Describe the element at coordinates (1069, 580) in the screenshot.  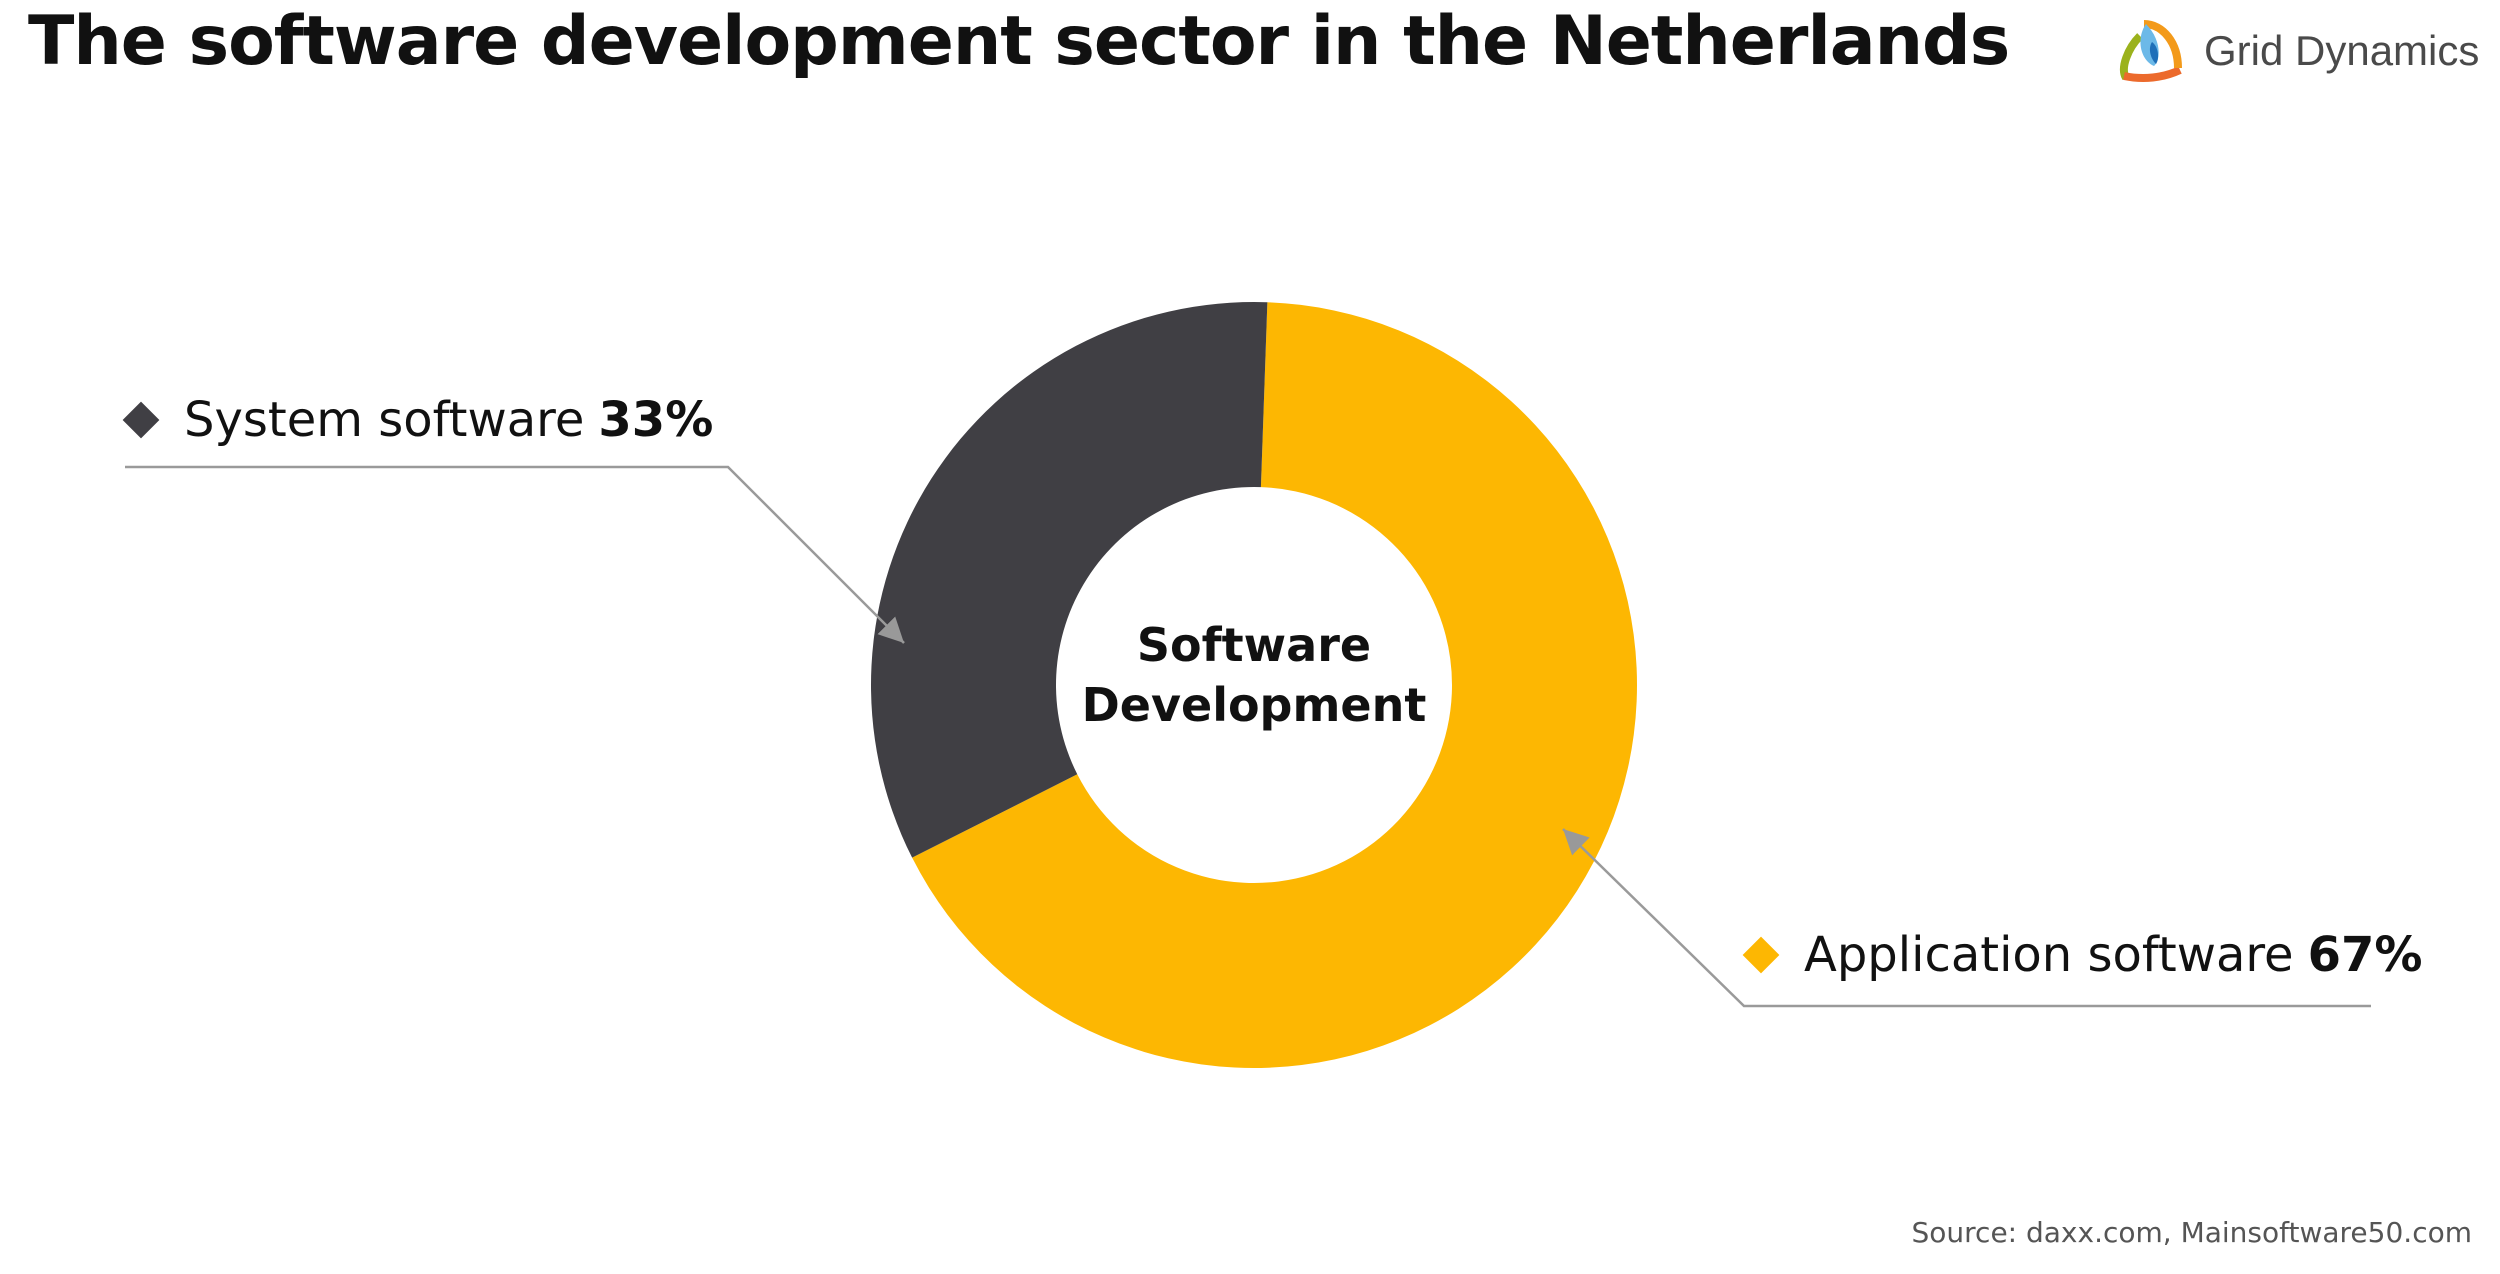
I see `slice-system-software` at that location.